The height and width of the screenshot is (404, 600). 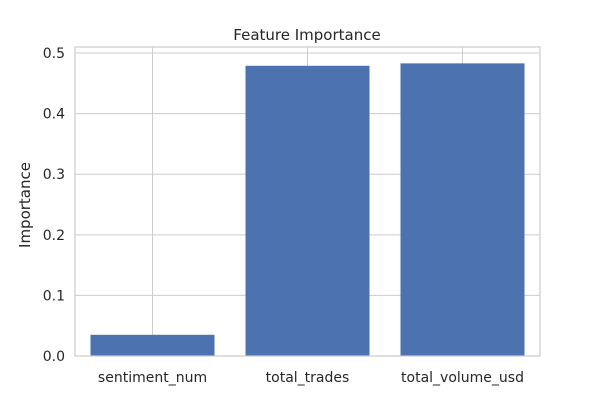 What do you see at coordinates (462, 378) in the screenshot?
I see `x-tick-label: total_volume_usd` at bounding box center [462, 378].